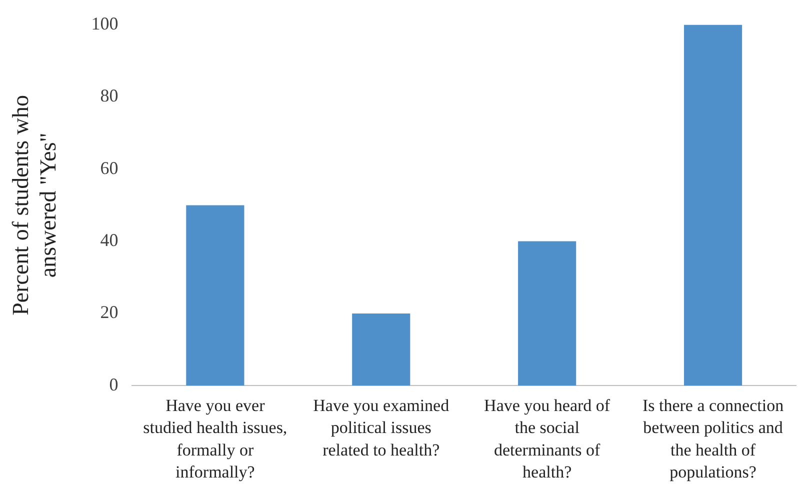 This screenshot has width=798, height=494. I want to click on y-tick-label: 80, so click(109, 96).